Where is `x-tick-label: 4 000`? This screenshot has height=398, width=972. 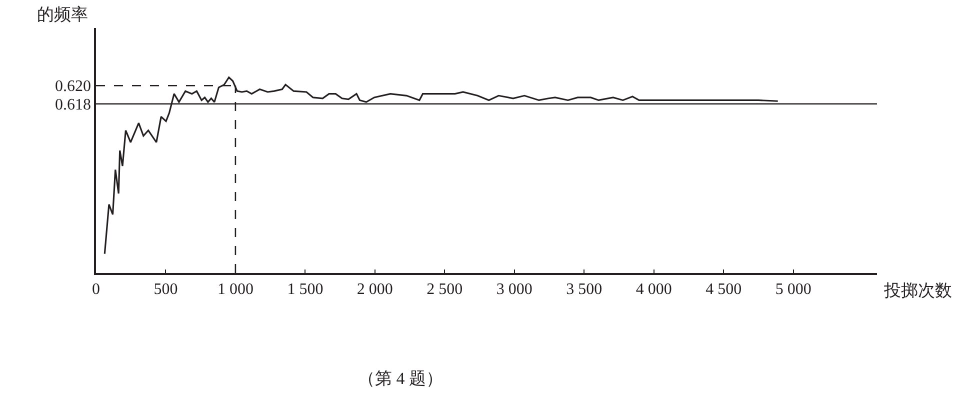
x-tick-label: 4 000 is located at coordinates (654, 289).